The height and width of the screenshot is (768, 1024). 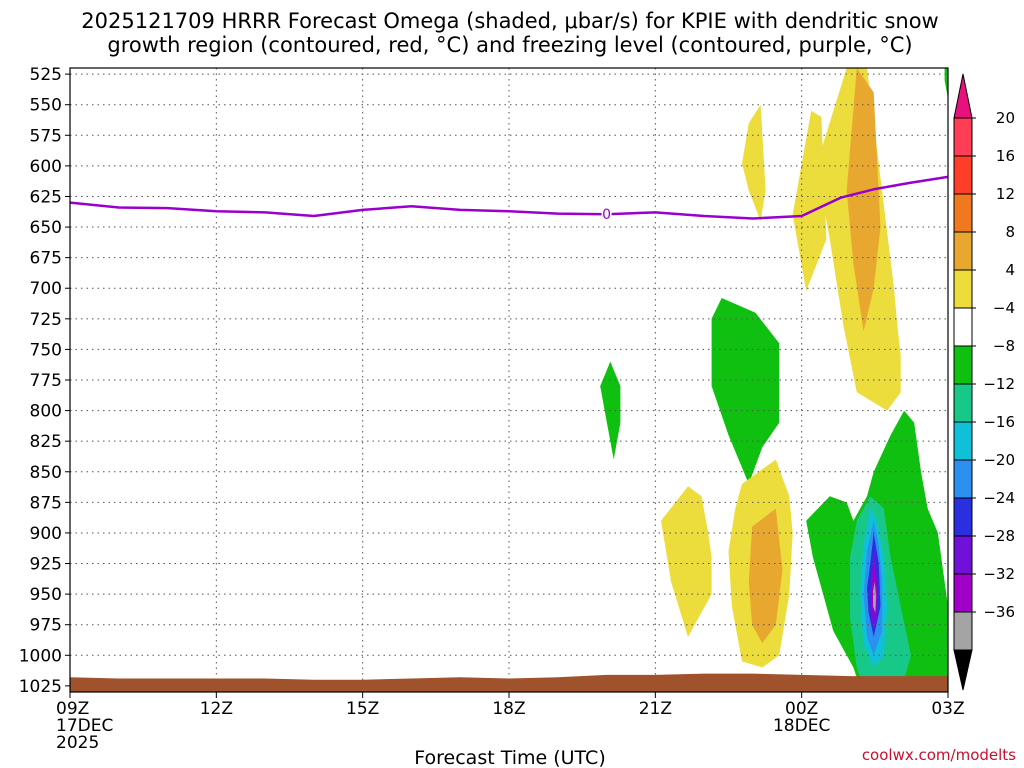 I want to click on colorbar-label-7: −12, so click(x=999, y=384).